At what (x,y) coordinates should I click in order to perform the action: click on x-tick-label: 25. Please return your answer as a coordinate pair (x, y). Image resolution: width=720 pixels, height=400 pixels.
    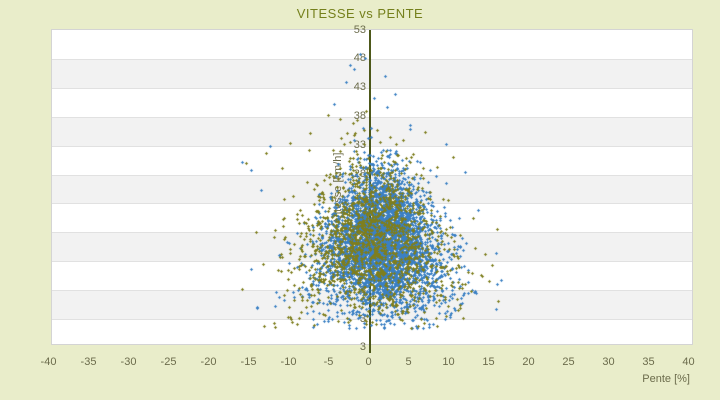
    Looking at the image, I should click on (568, 362).